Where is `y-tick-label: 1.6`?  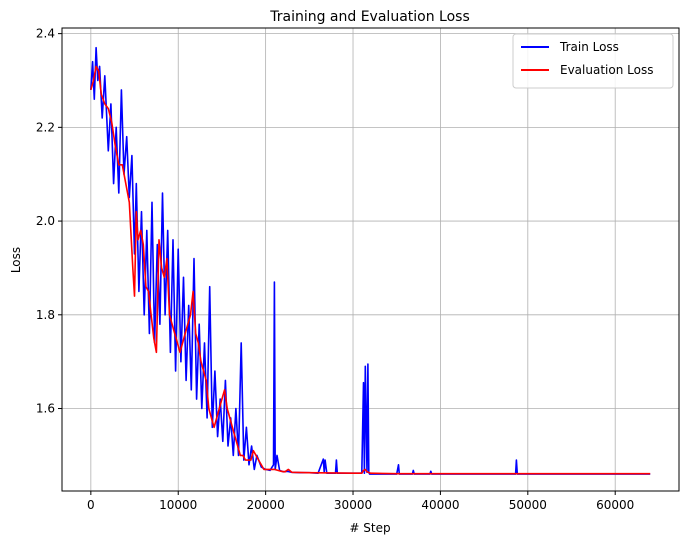
y-tick-label: 1.6 is located at coordinates (45, 409).